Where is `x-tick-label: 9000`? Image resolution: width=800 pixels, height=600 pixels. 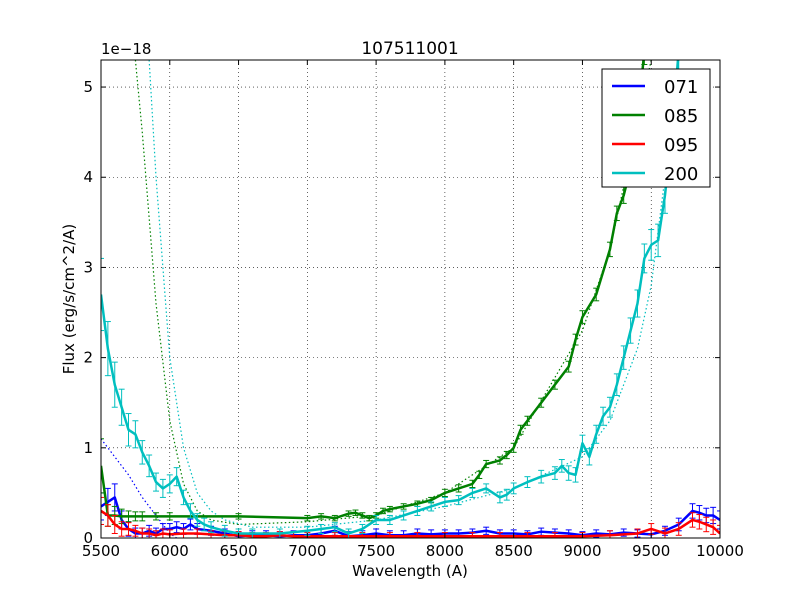
x-tick-label: 9000 is located at coordinates (582, 551).